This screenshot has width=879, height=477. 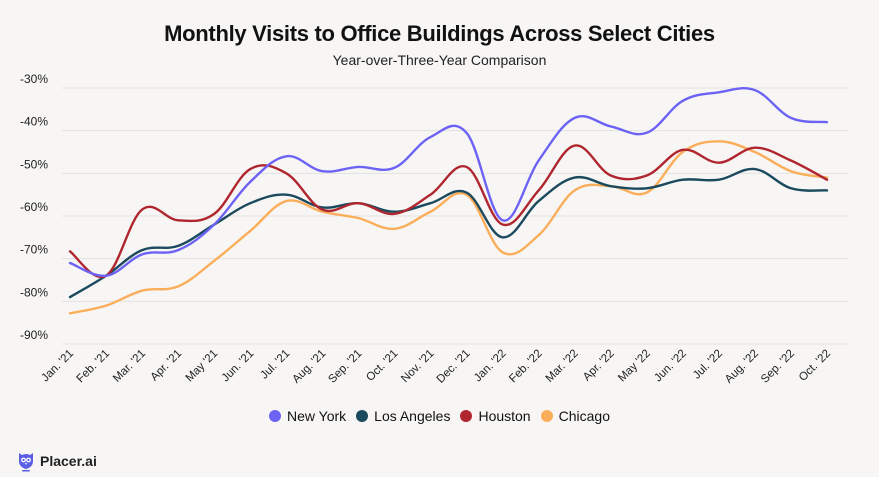 I want to click on y-tick-label: -60%, so click(x=34, y=207).